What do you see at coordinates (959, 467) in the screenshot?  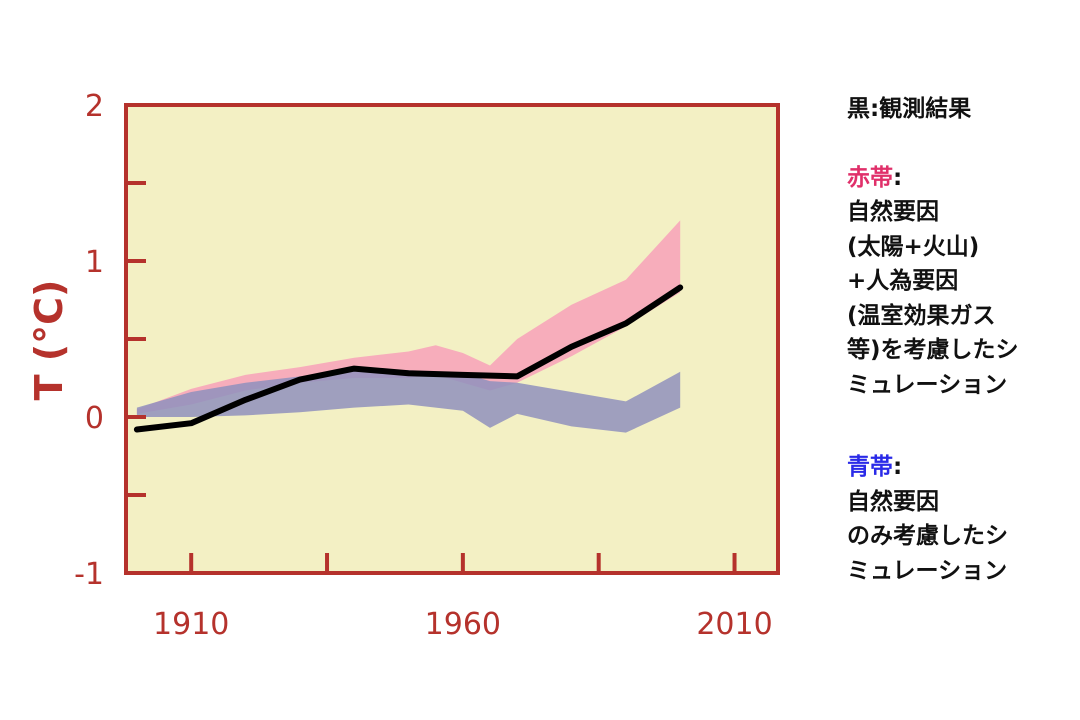 I see `legend-blue-band-heading: 青帯:` at bounding box center [959, 467].